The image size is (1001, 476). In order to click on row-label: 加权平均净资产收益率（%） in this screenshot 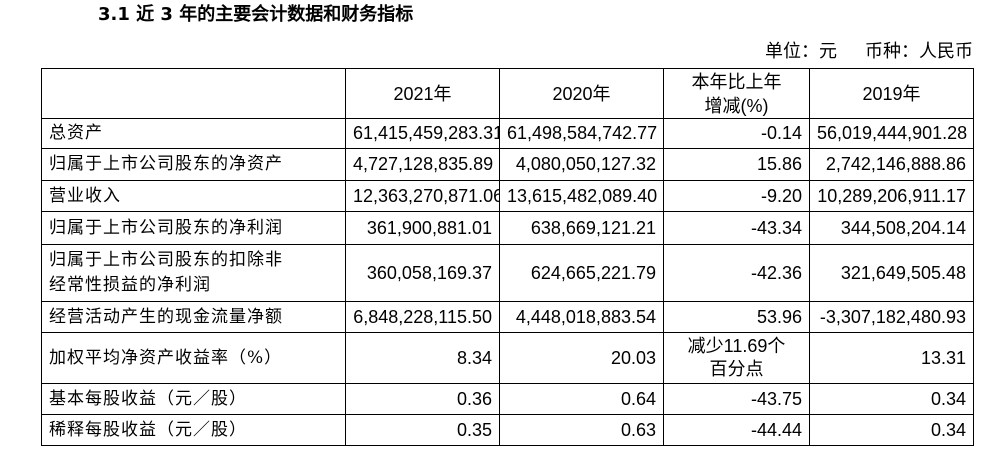, I will do `click(193, 358)`.